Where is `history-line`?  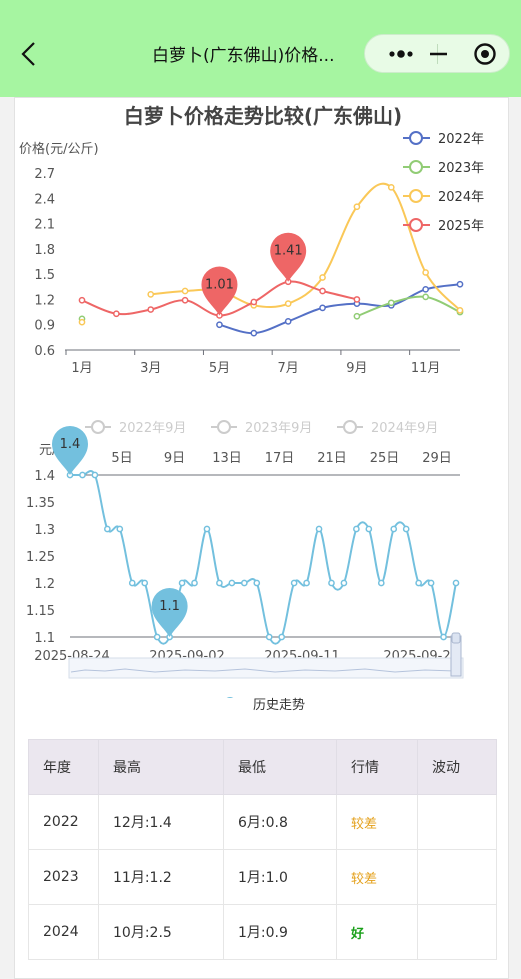
history-line is located at coordinates (263, 557).